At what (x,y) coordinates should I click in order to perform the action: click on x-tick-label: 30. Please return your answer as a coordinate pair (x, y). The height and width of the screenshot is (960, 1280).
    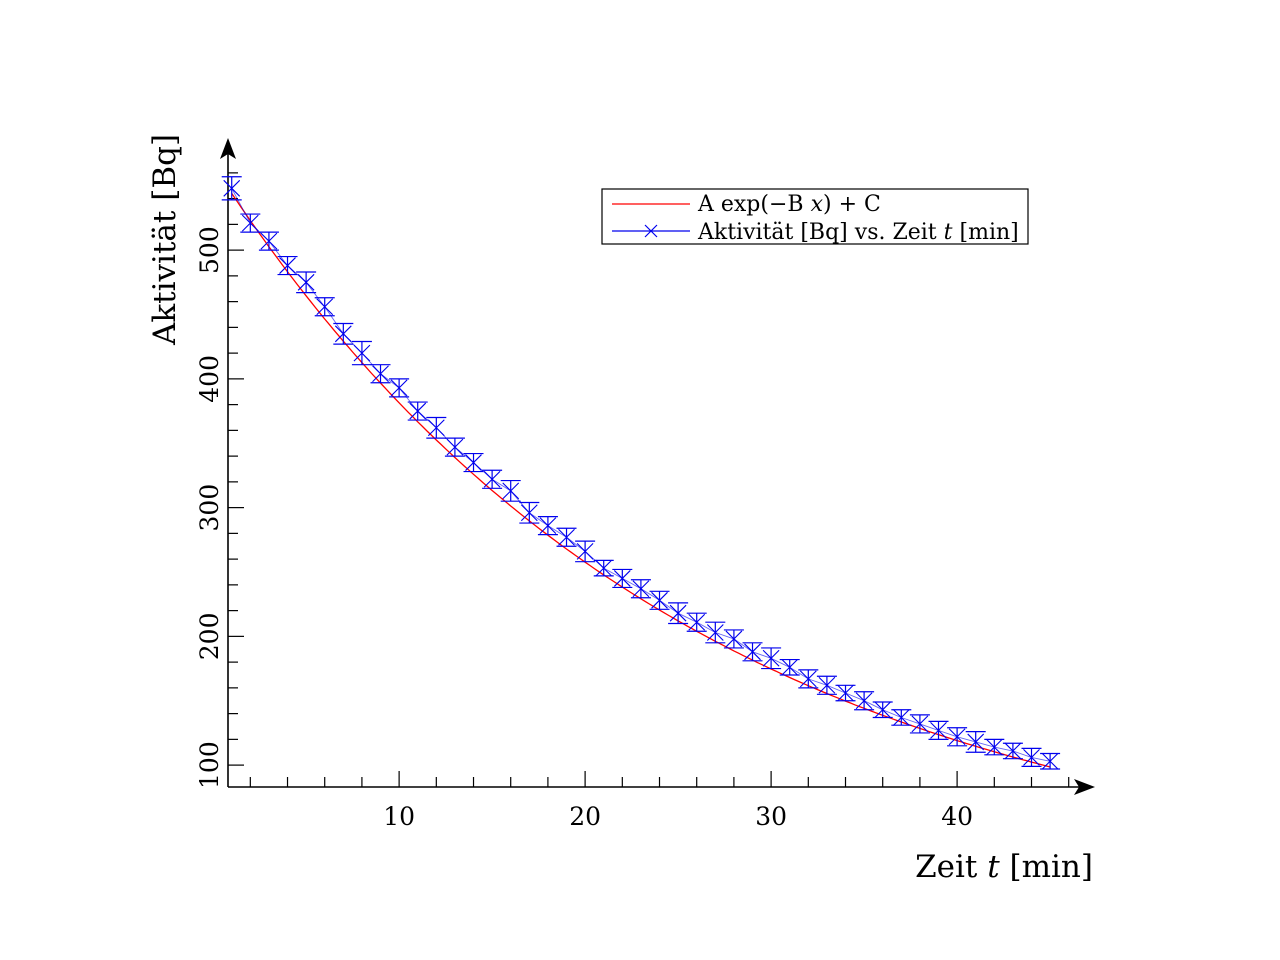
    Looking at the image, I should click on (771, 816).